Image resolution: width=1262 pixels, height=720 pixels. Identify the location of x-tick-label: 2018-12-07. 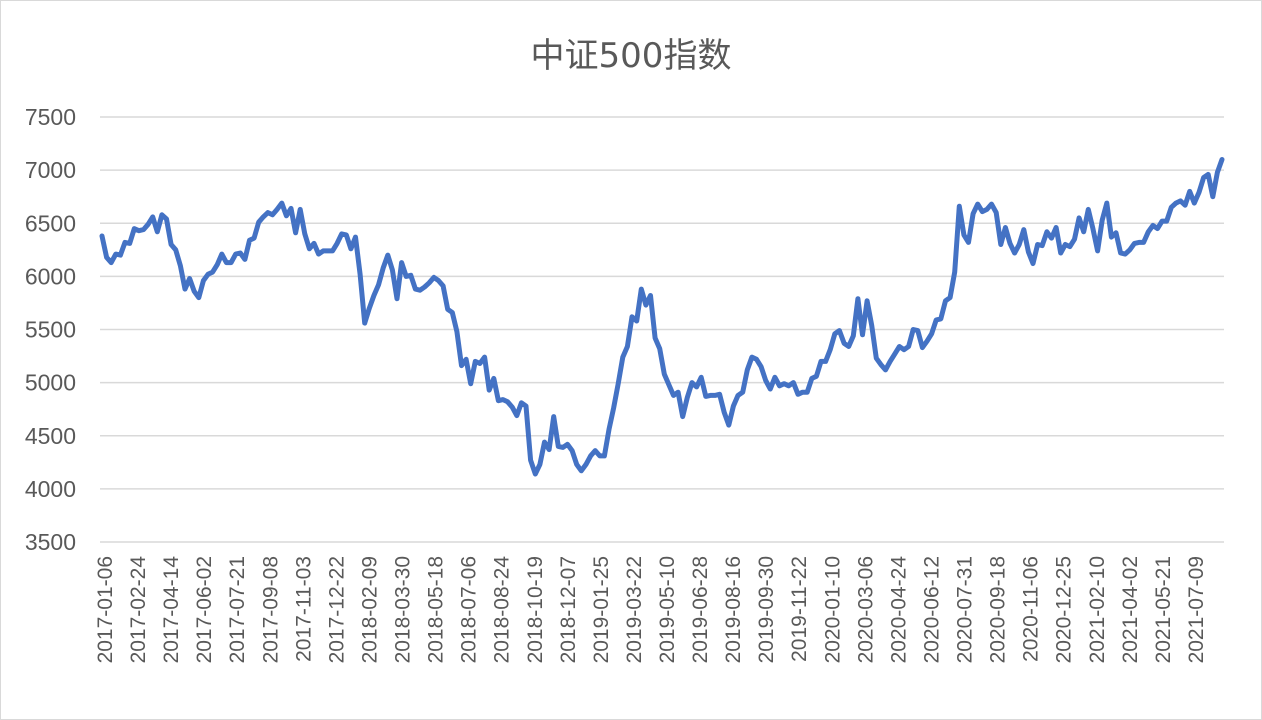
(568, 609).